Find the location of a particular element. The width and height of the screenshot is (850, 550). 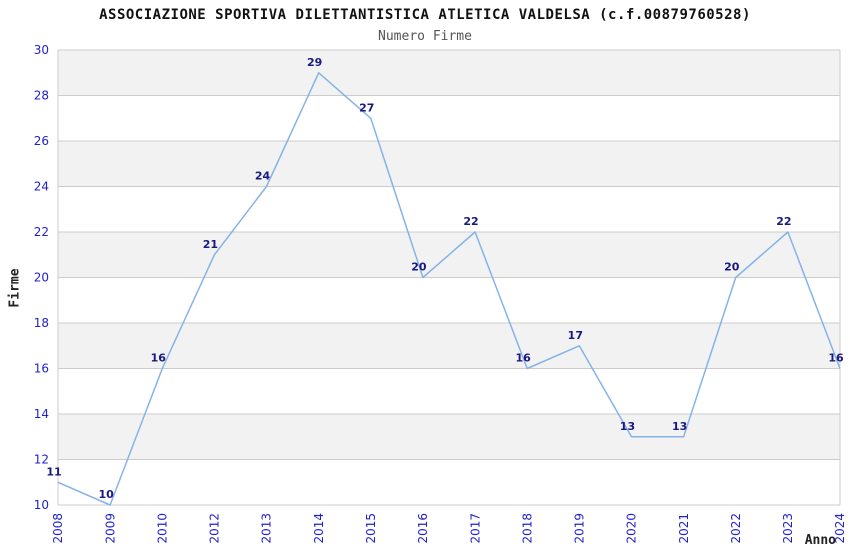

svg-text: 2014 is located at coordinates (319, 528).